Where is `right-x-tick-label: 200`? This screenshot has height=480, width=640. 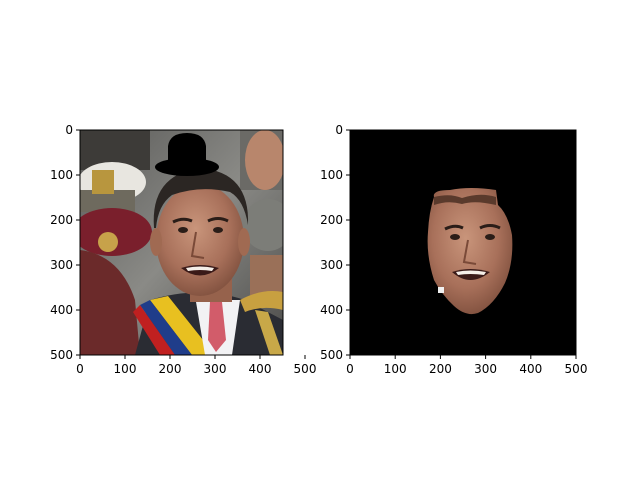
right-x-tick-label: 200 is located at coordinates (440, 369).